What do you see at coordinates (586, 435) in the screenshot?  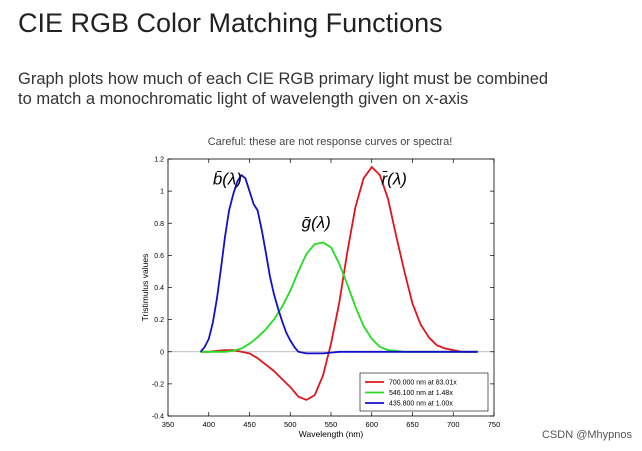 I see `watermark: CSDN @Mhypnos` at bounding box center [586, 435].